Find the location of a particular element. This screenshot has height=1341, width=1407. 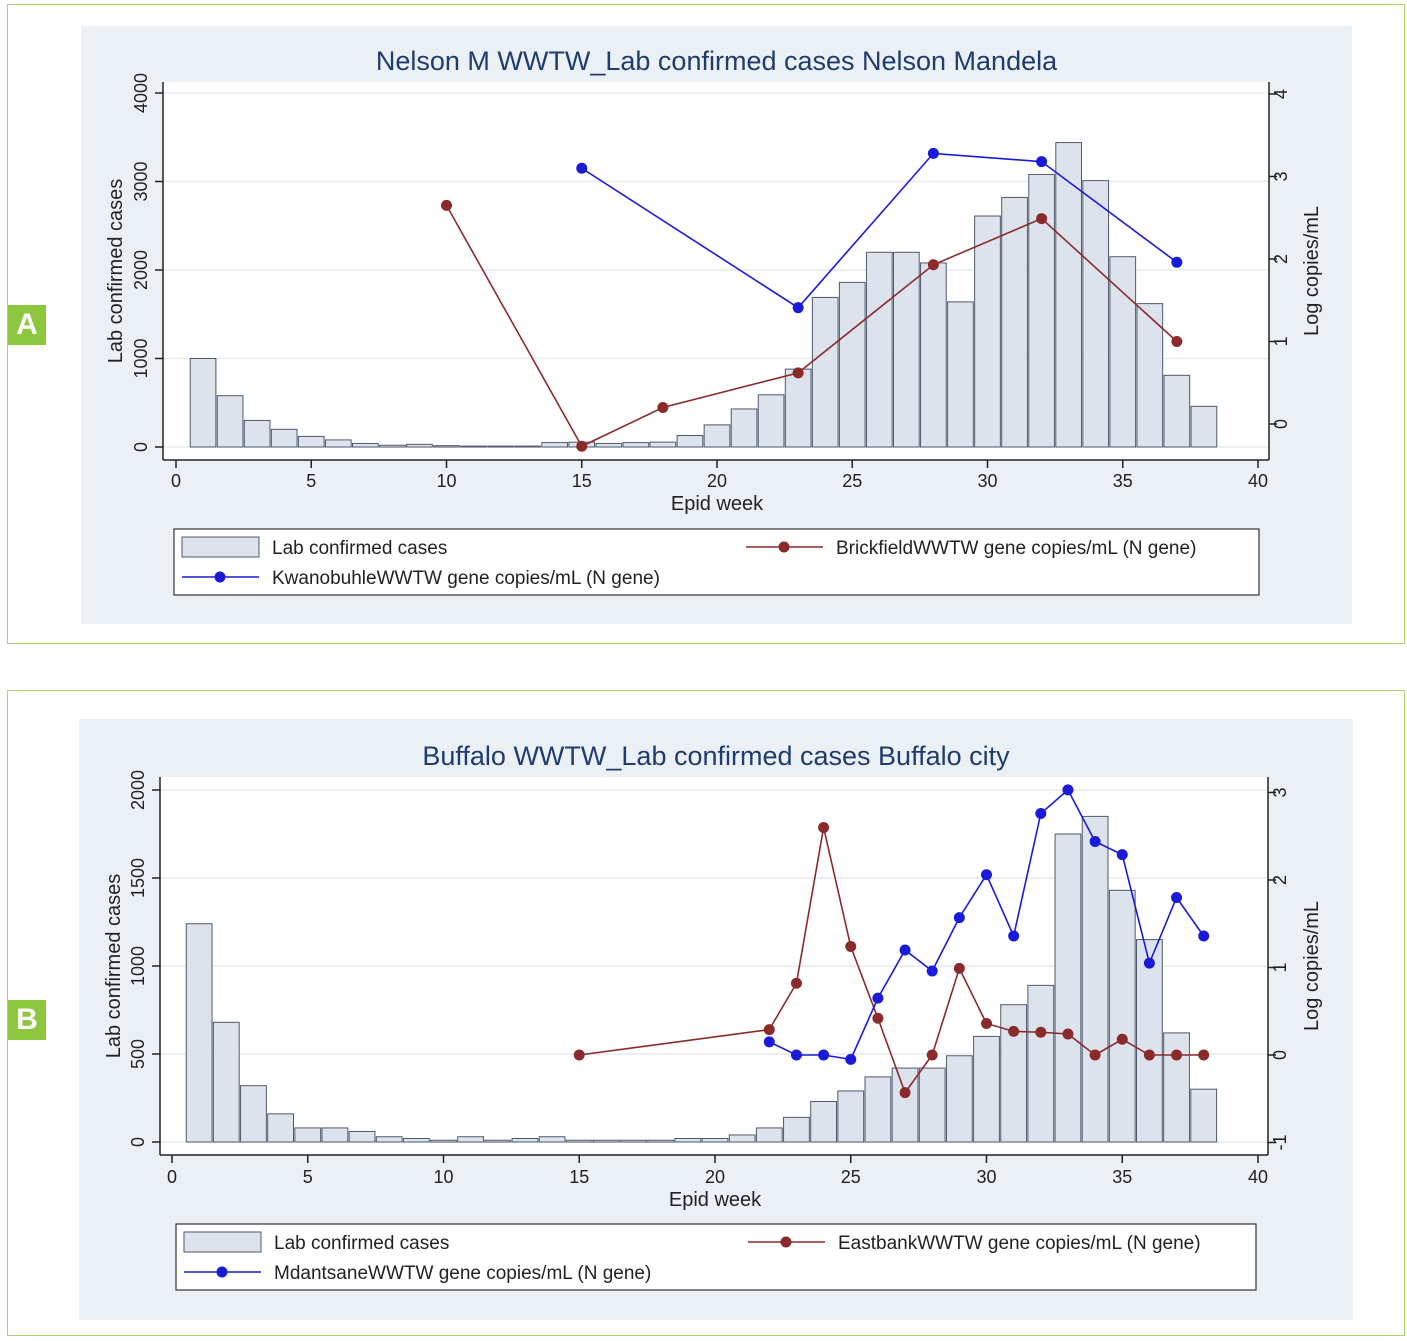

chartb-x-tick-label: 5 is located at coordinates (308, 1177).